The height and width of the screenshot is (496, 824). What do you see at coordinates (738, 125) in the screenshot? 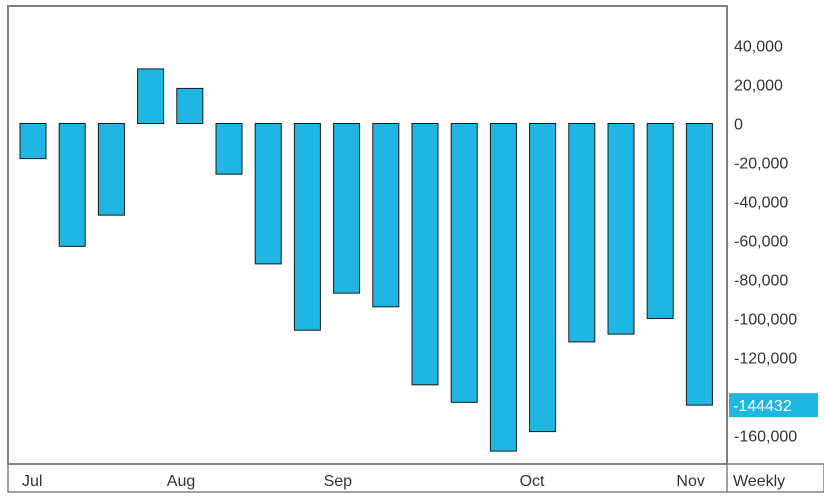
I see `y-tick-label: 0` at bounding box center [738, 125].